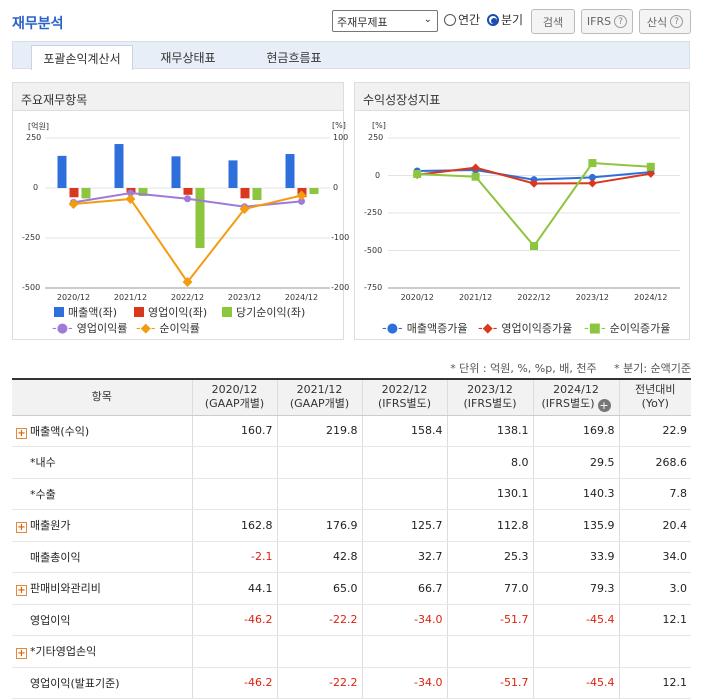 The image size is (705, 699). I want to click on tab-cash-flow: 현금흐름표, so click(294, 58).